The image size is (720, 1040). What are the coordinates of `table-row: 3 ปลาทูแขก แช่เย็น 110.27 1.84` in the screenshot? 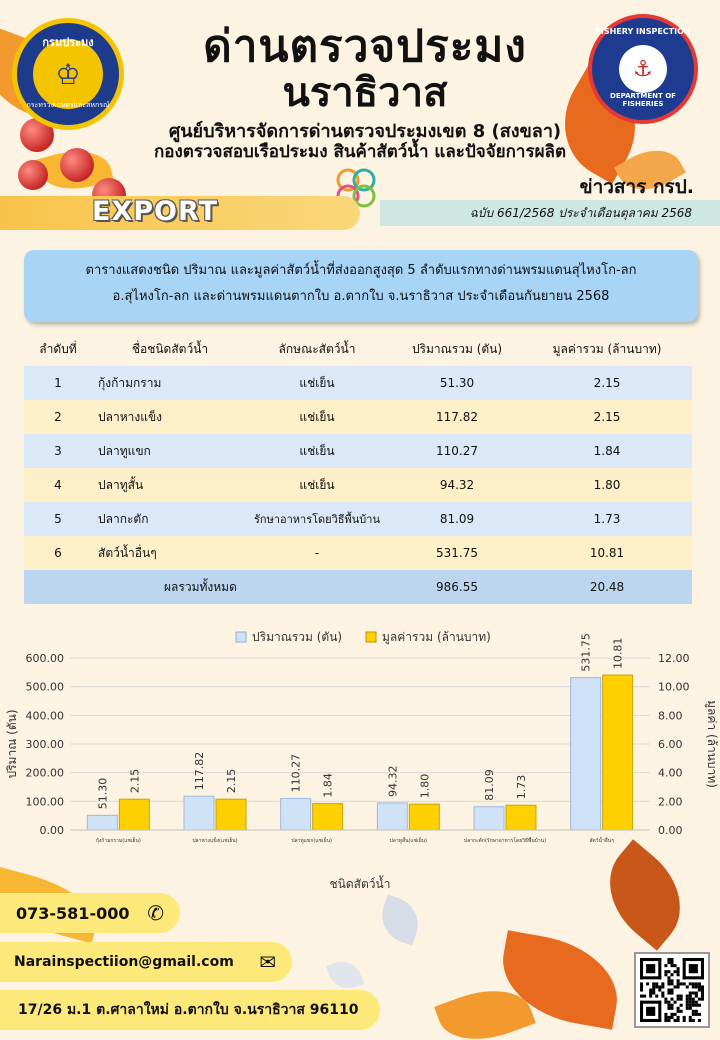 It's located at (358, 451).